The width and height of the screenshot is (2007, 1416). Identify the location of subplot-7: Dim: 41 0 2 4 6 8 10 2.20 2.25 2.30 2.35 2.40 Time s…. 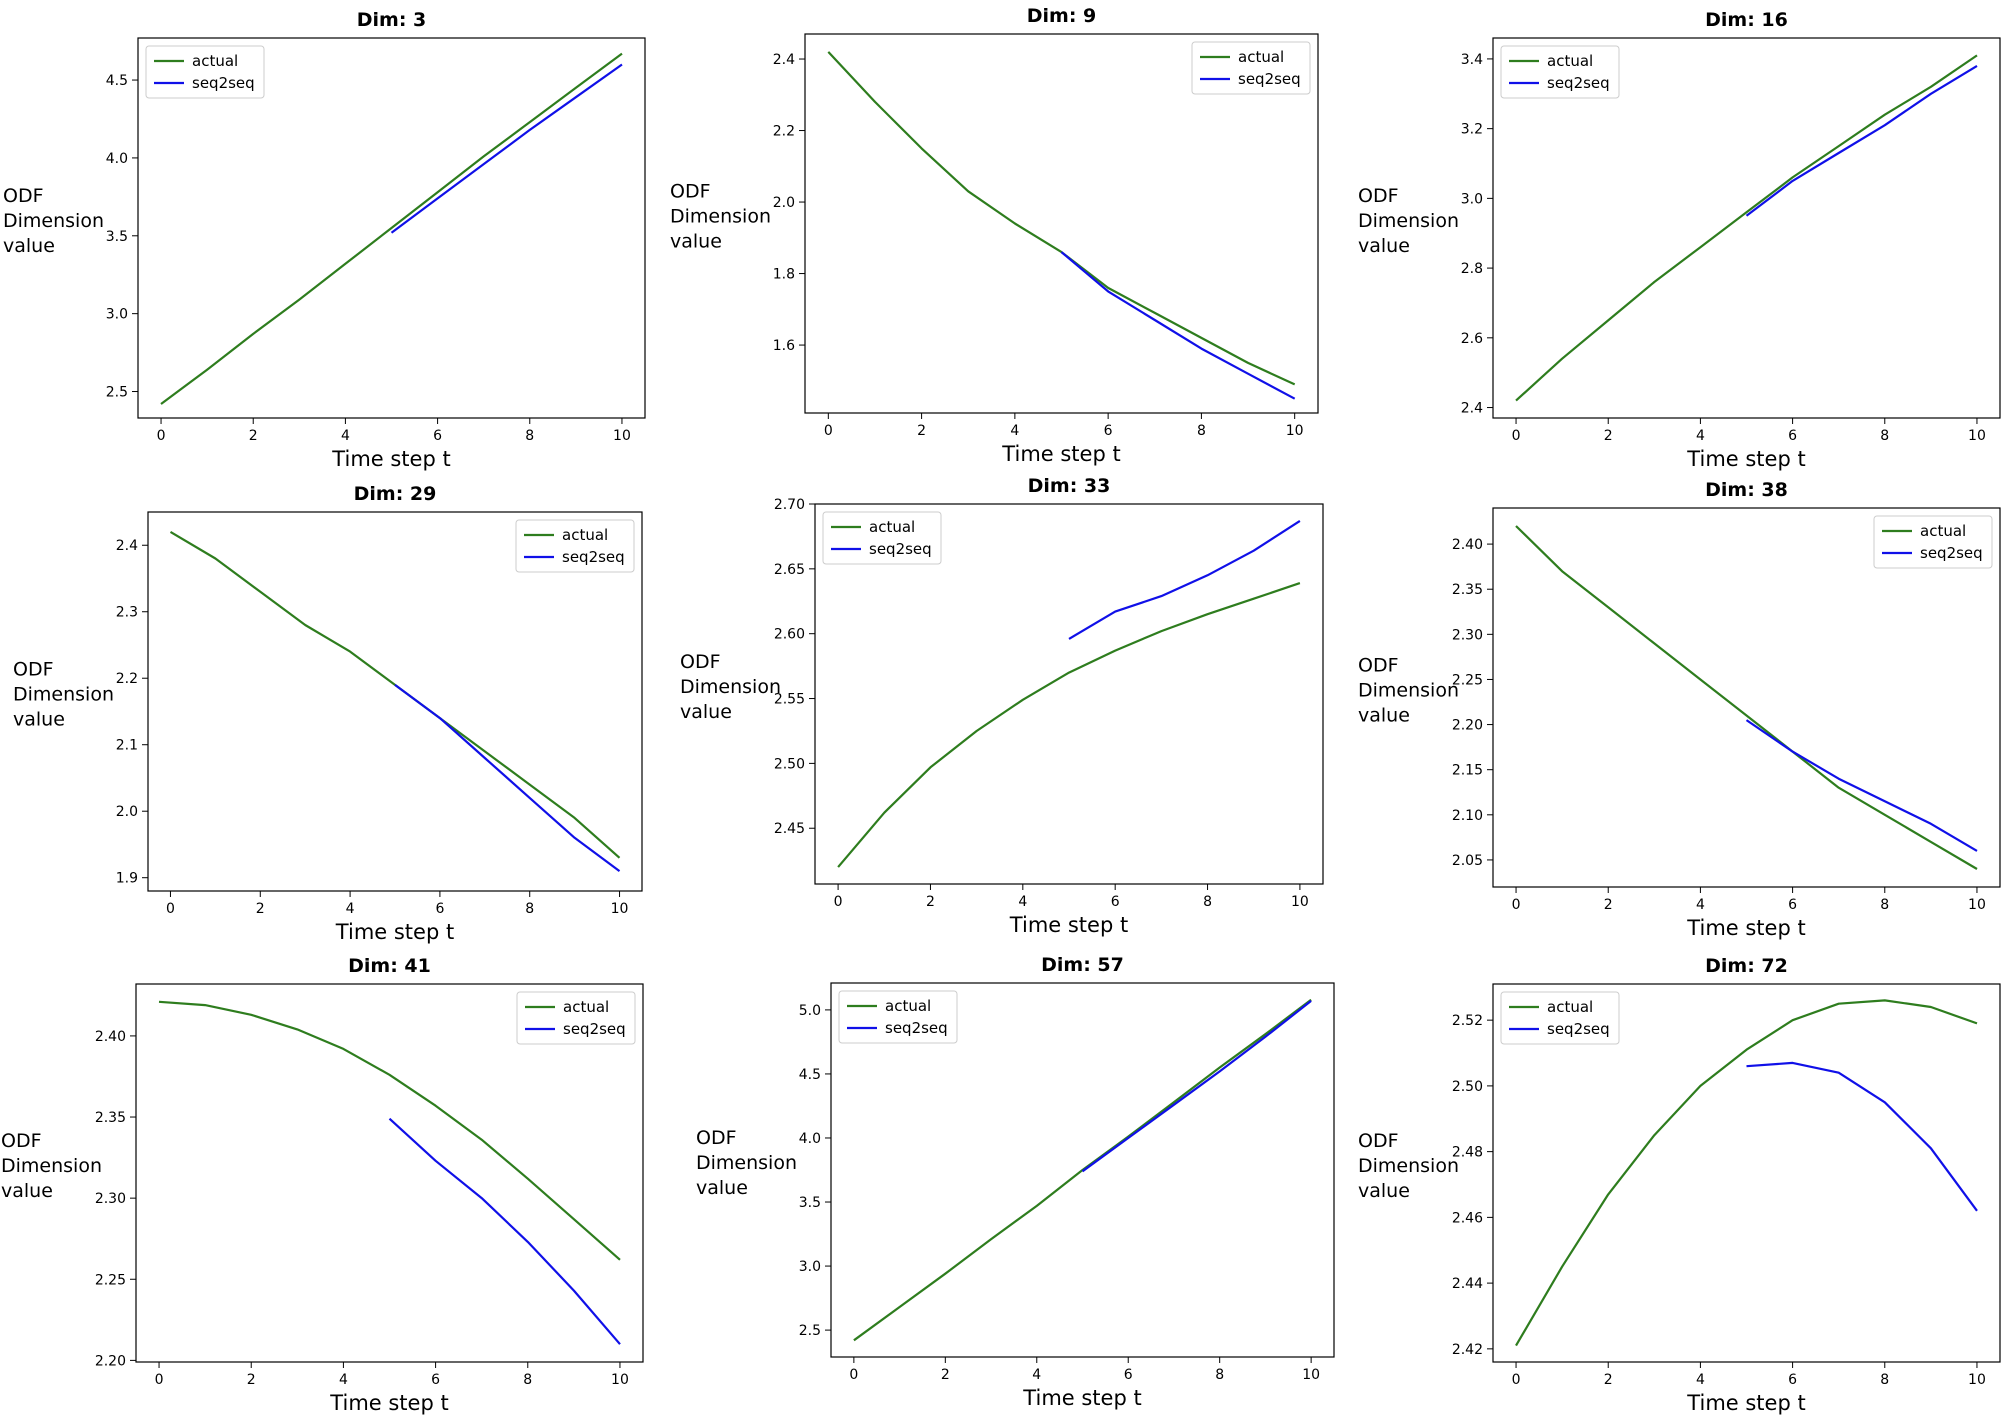
(322, 1185).